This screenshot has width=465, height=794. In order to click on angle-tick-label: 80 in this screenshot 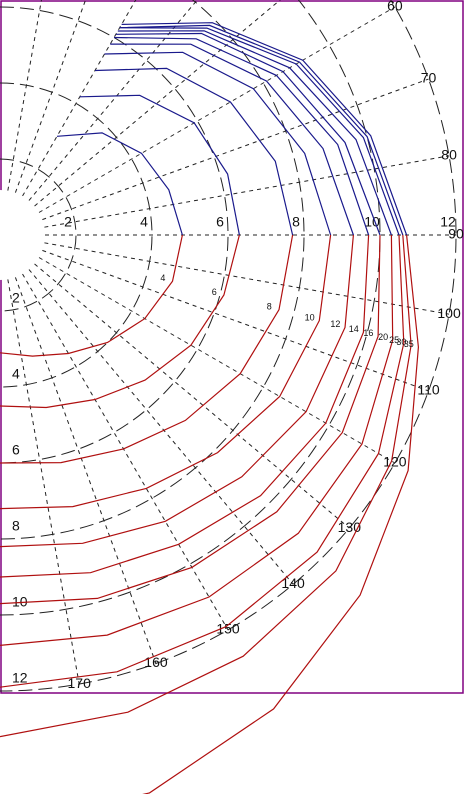, I will do `click(449, 155)`.